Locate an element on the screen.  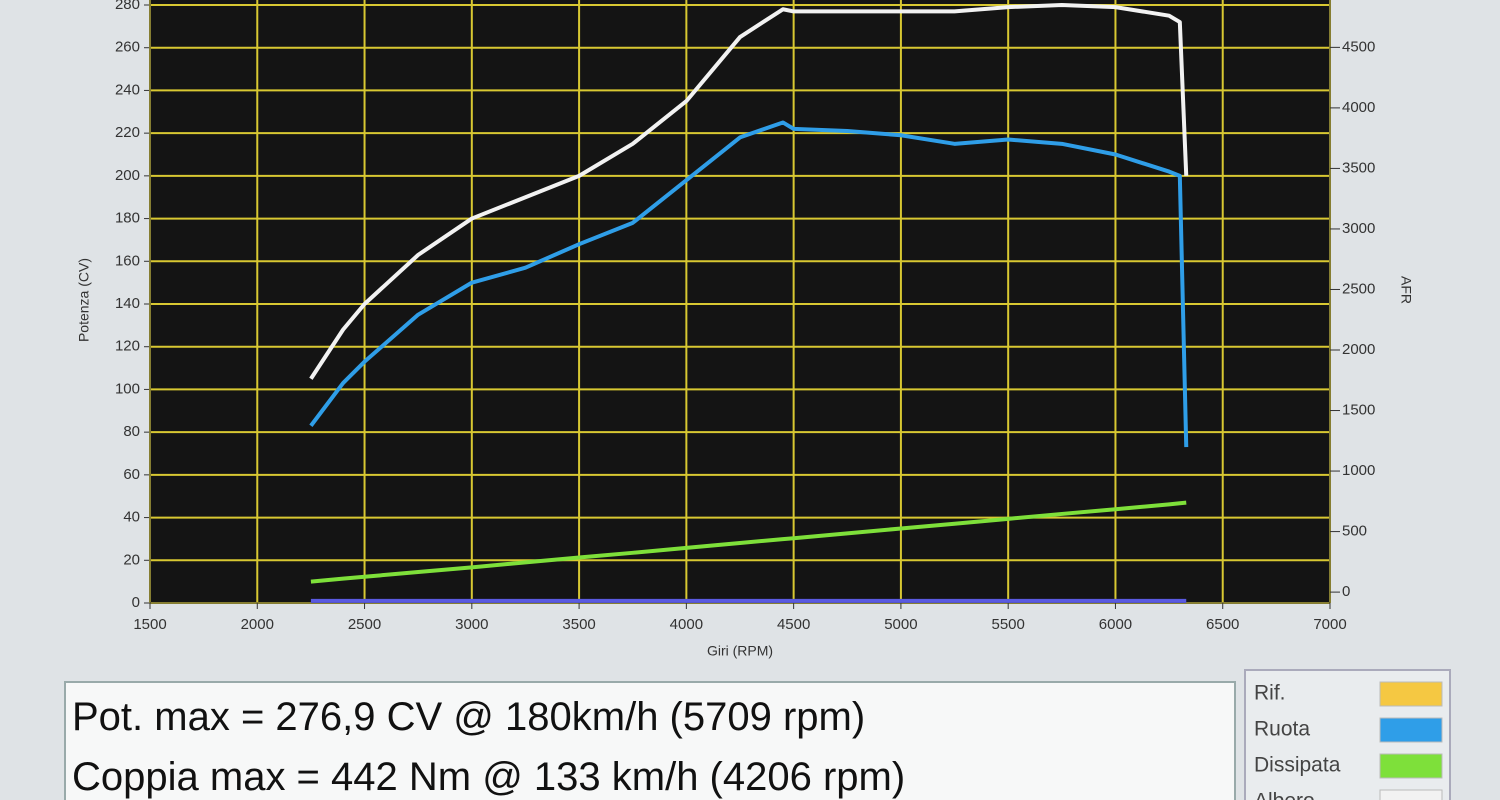
x-tick-label: 4500 is located at coordinates (793, 624).